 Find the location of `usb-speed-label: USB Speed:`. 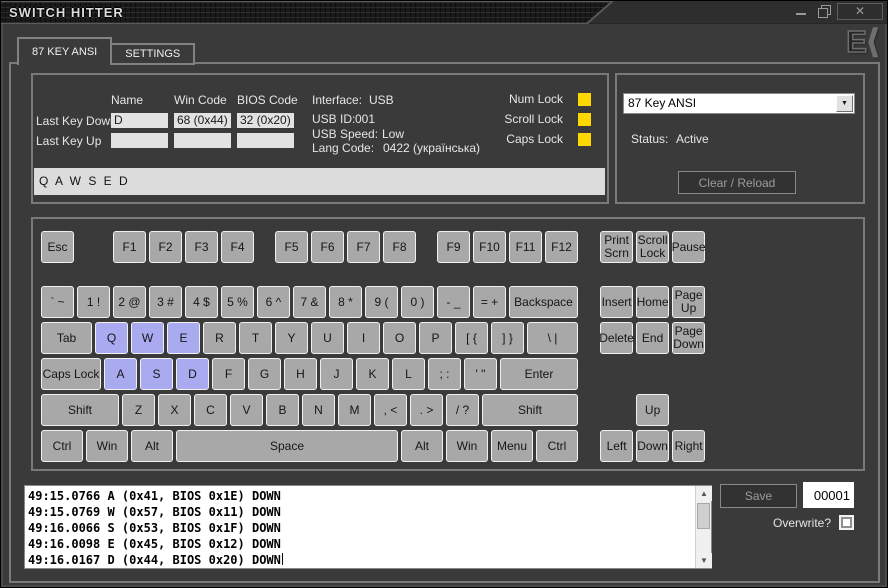

usb-speed-label: USB Speed: is located at coordinates (345, 134).